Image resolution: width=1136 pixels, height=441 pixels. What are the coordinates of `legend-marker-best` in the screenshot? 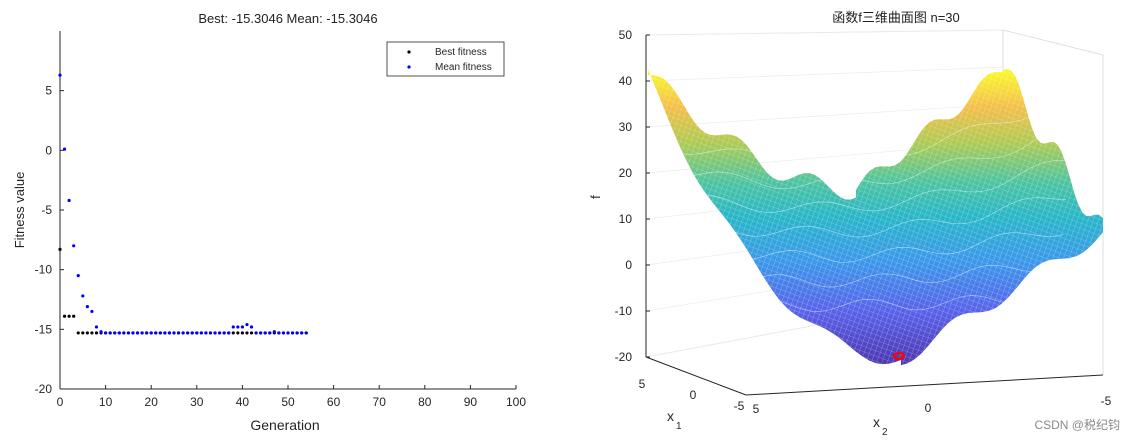 It's located at (409, 52).